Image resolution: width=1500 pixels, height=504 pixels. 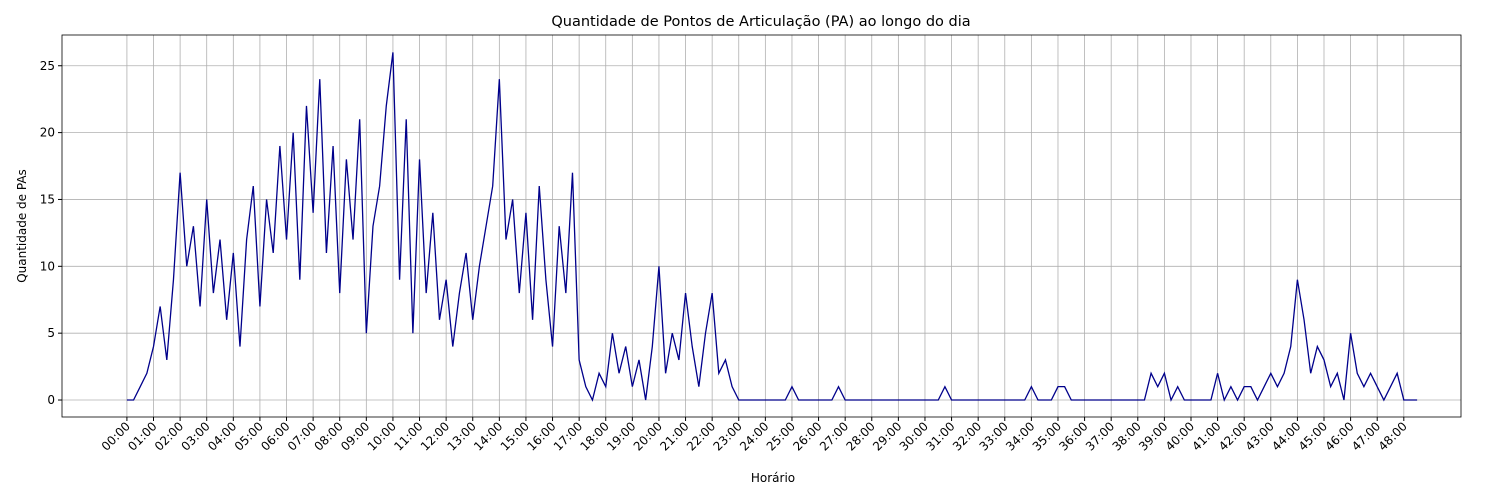 I want to click on y-tick-label: 20, so click(x=47, y=133).